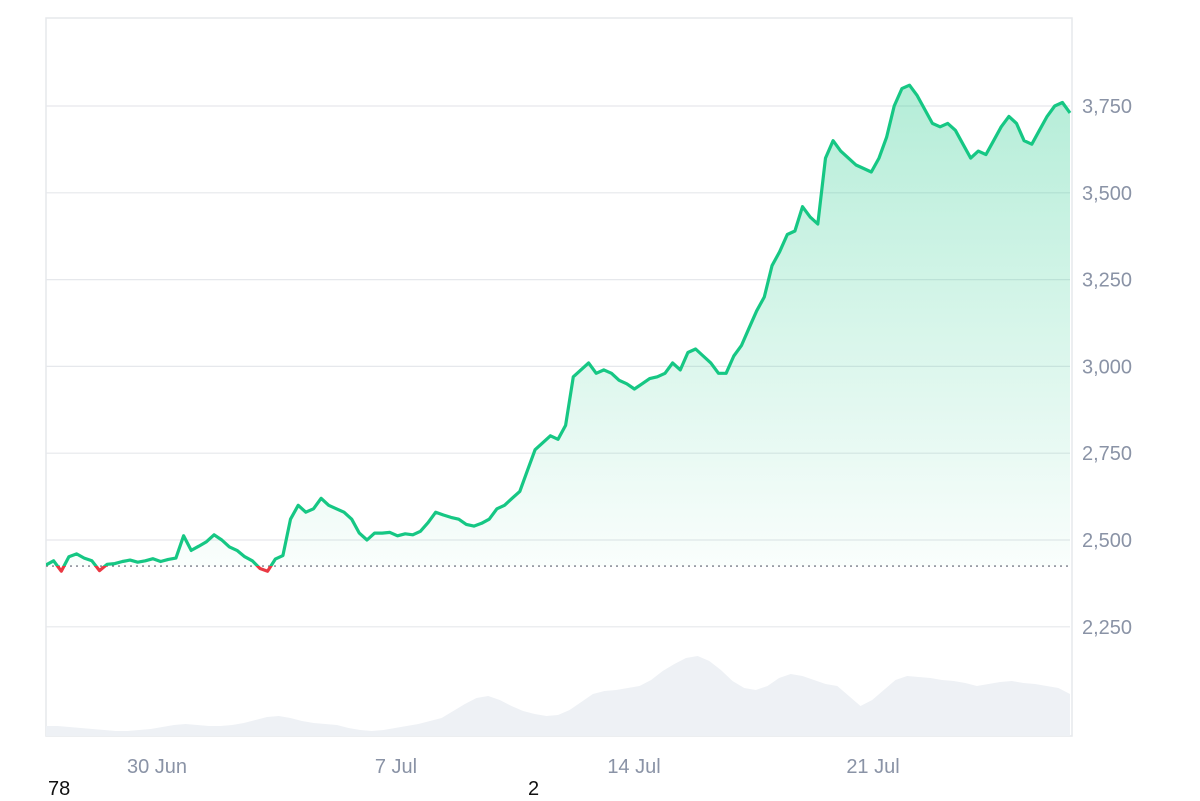  What do you see at coordinates (1107, 194) in the screenshot?
I see `y-tick-label: 3,500` at bounding box center [1107, 194].